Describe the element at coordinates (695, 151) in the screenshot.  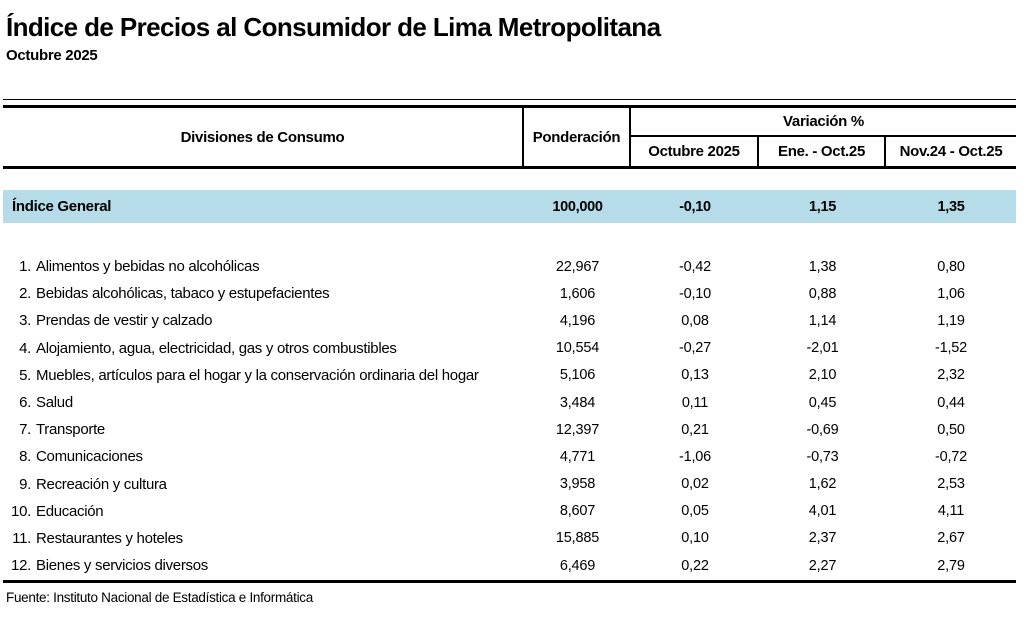
I see `column-header-octubre: Octubre 2025` at that location.